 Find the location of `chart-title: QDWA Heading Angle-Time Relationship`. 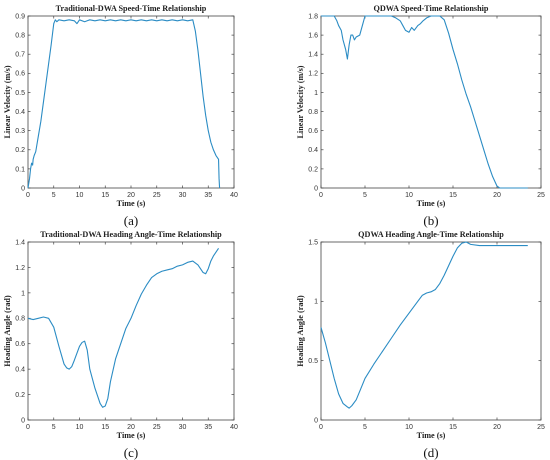

chart-title: QDWA Heading Angle-Time Relationship is located at coordinates (431, 234).